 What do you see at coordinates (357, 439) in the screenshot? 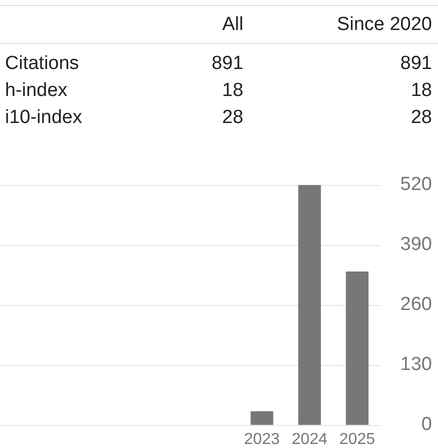
I see `x-tick-label: 2025` at bounding box center [357, 439].